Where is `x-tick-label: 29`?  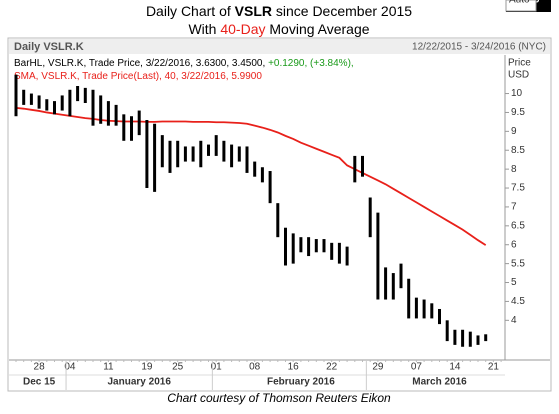 x-tick-label: 29 is located at coordinates (378, 367).